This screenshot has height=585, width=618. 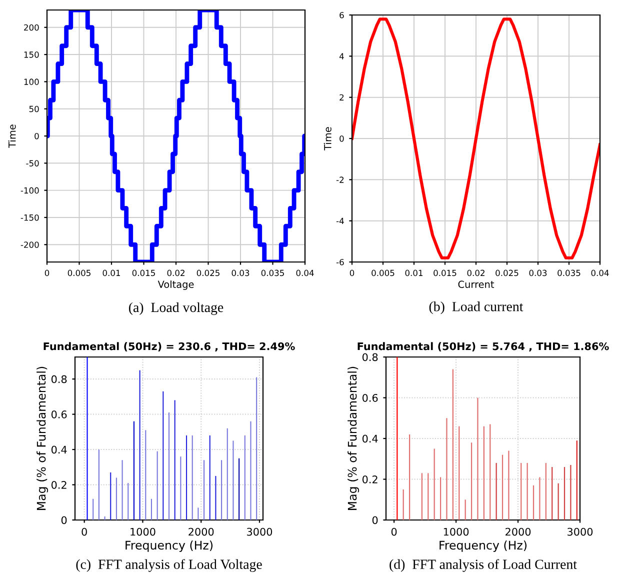 What do you see at coordinates (169, 347) in the screenshot?
I see `chart-title: Fundamental (50Hz) = 230.6 , THD= 2.49%` at bounding box center [169, 347].